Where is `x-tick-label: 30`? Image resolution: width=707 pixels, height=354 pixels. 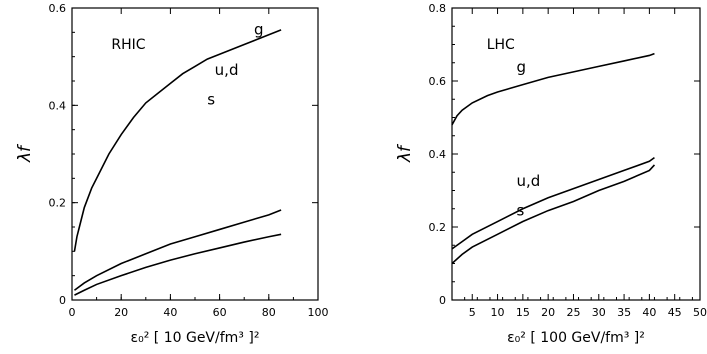
x-tick-label: 30 is located at coordinates (599, 312).